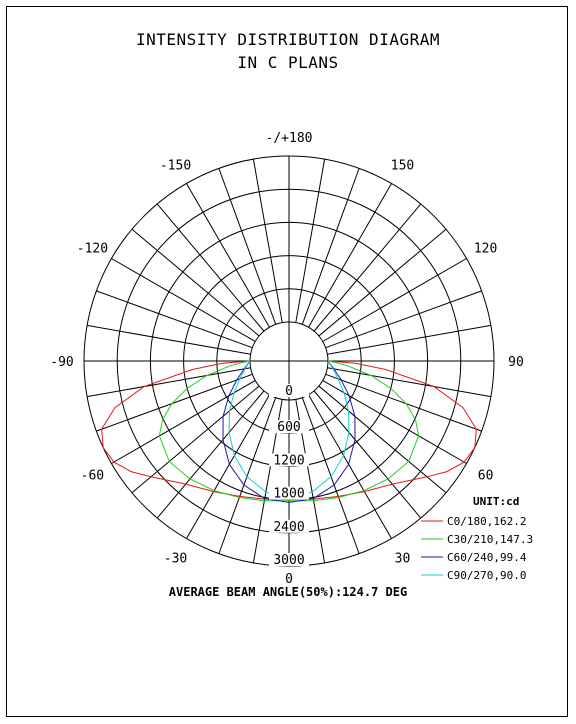 Image resolution: width=576 pixels, height=724 pixels. Describe the element at coordinates (288, 62) in the screenshot. I see `chart-title-line2: IN C PLANS` at that location.